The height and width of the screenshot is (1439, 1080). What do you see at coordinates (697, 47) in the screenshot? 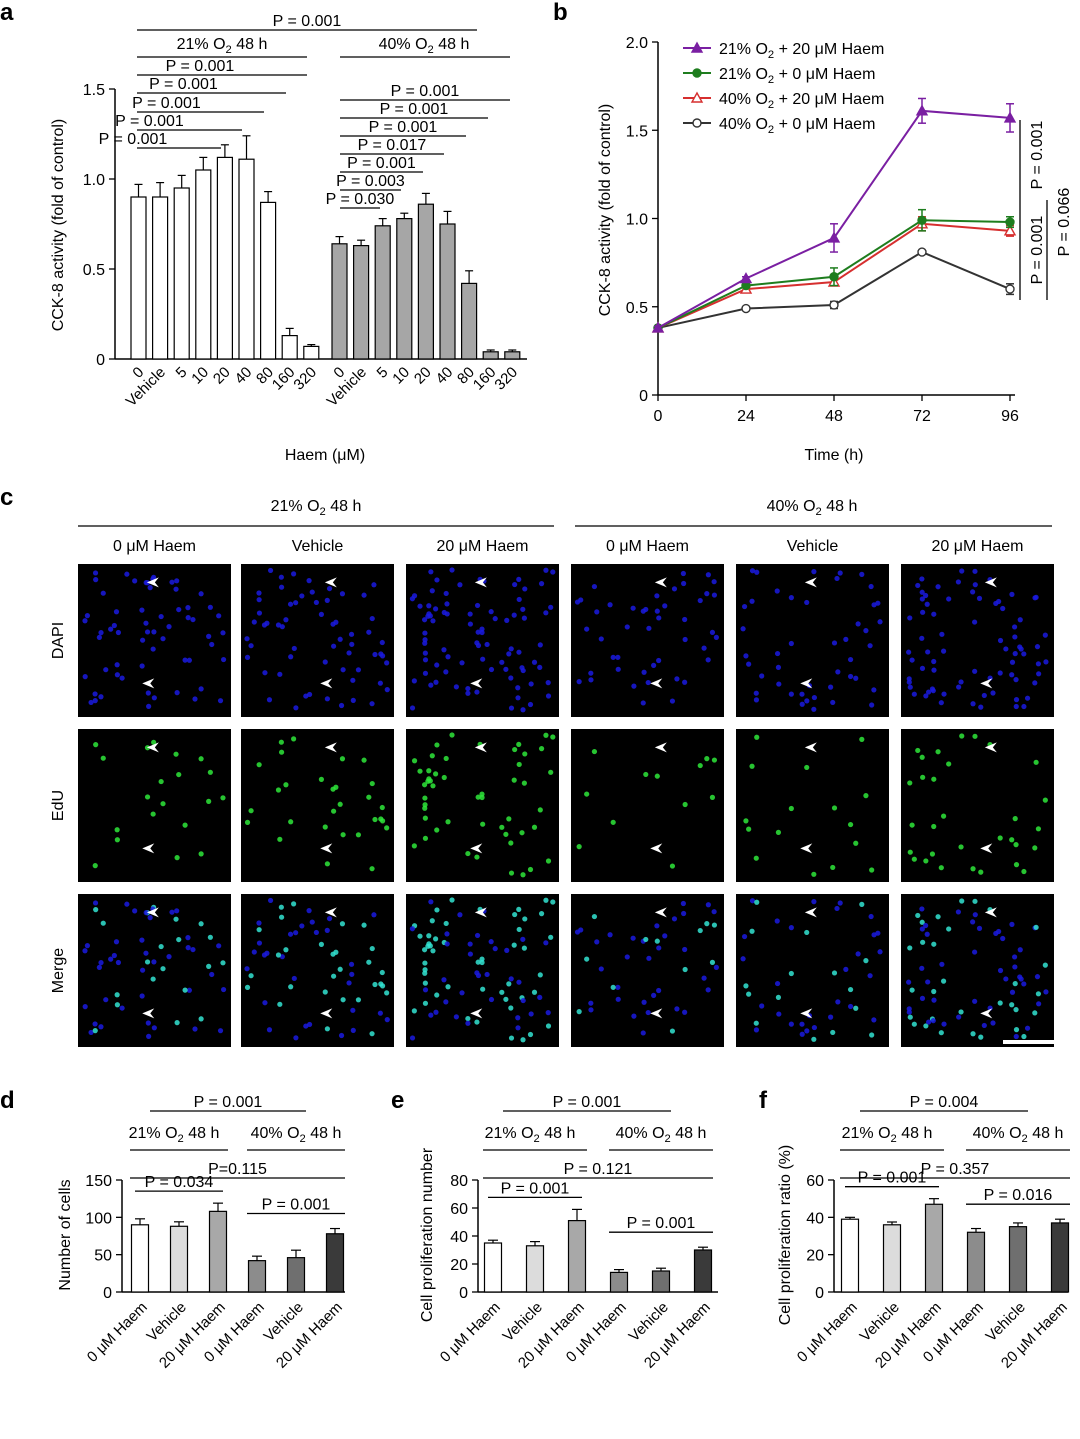
I see `marker` at bounding box center [697, 47].